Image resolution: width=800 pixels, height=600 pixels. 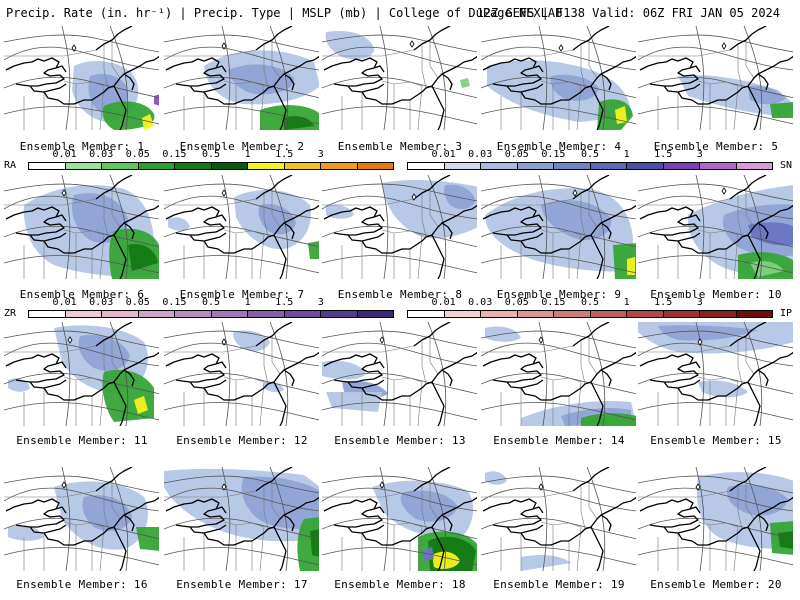 What do you see at coordinates (64, 154) in the screenshot?
I see `legend-tick-label: 0.01` at bounding box center [64, 154].